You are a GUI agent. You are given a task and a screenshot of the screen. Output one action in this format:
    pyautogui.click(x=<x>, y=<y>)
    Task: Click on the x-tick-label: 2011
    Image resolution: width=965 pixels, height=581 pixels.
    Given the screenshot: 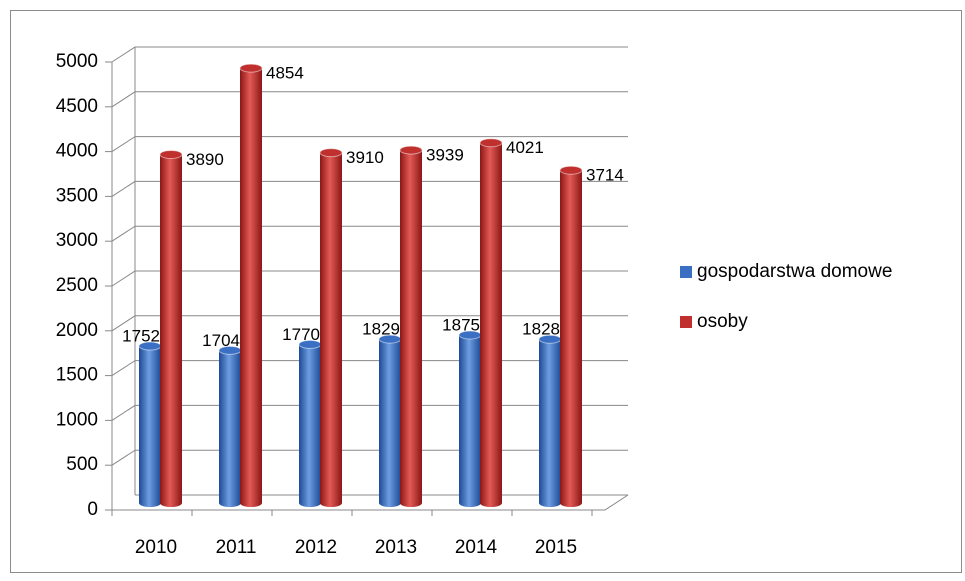 What is the action you would take?
    pyautogui.click(x=236, y=547)
    